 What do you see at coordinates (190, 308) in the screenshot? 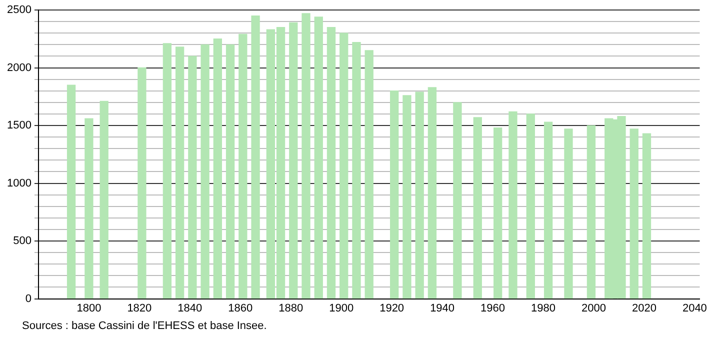
I see `x-tick-label: 1840` at bounding box center [190, 308].